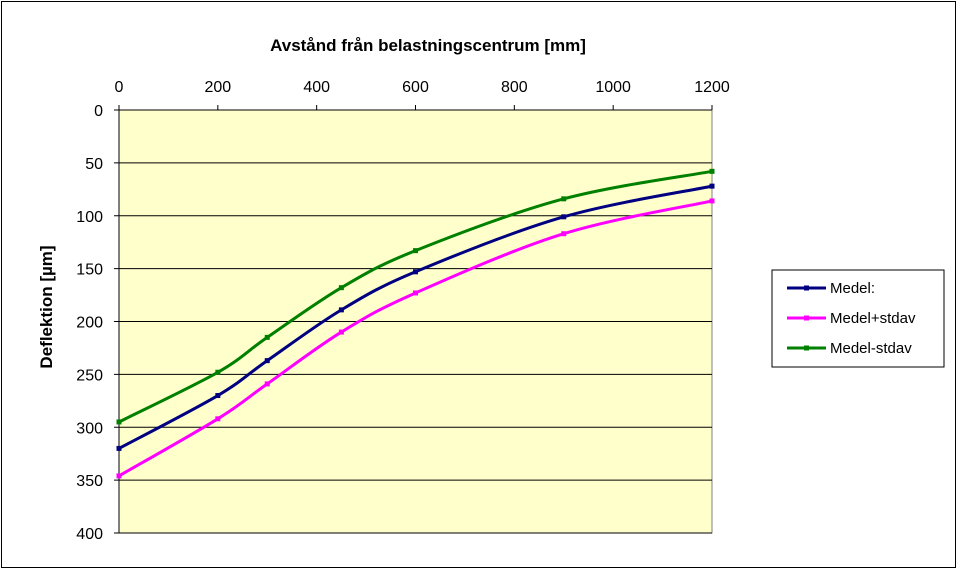 The height and width of the screenshot is (569, 957). What do you see at coordinates (217, 87) in the screenshot?
I see `x-tick-label-200: 200` at bounding box center [217, 87].